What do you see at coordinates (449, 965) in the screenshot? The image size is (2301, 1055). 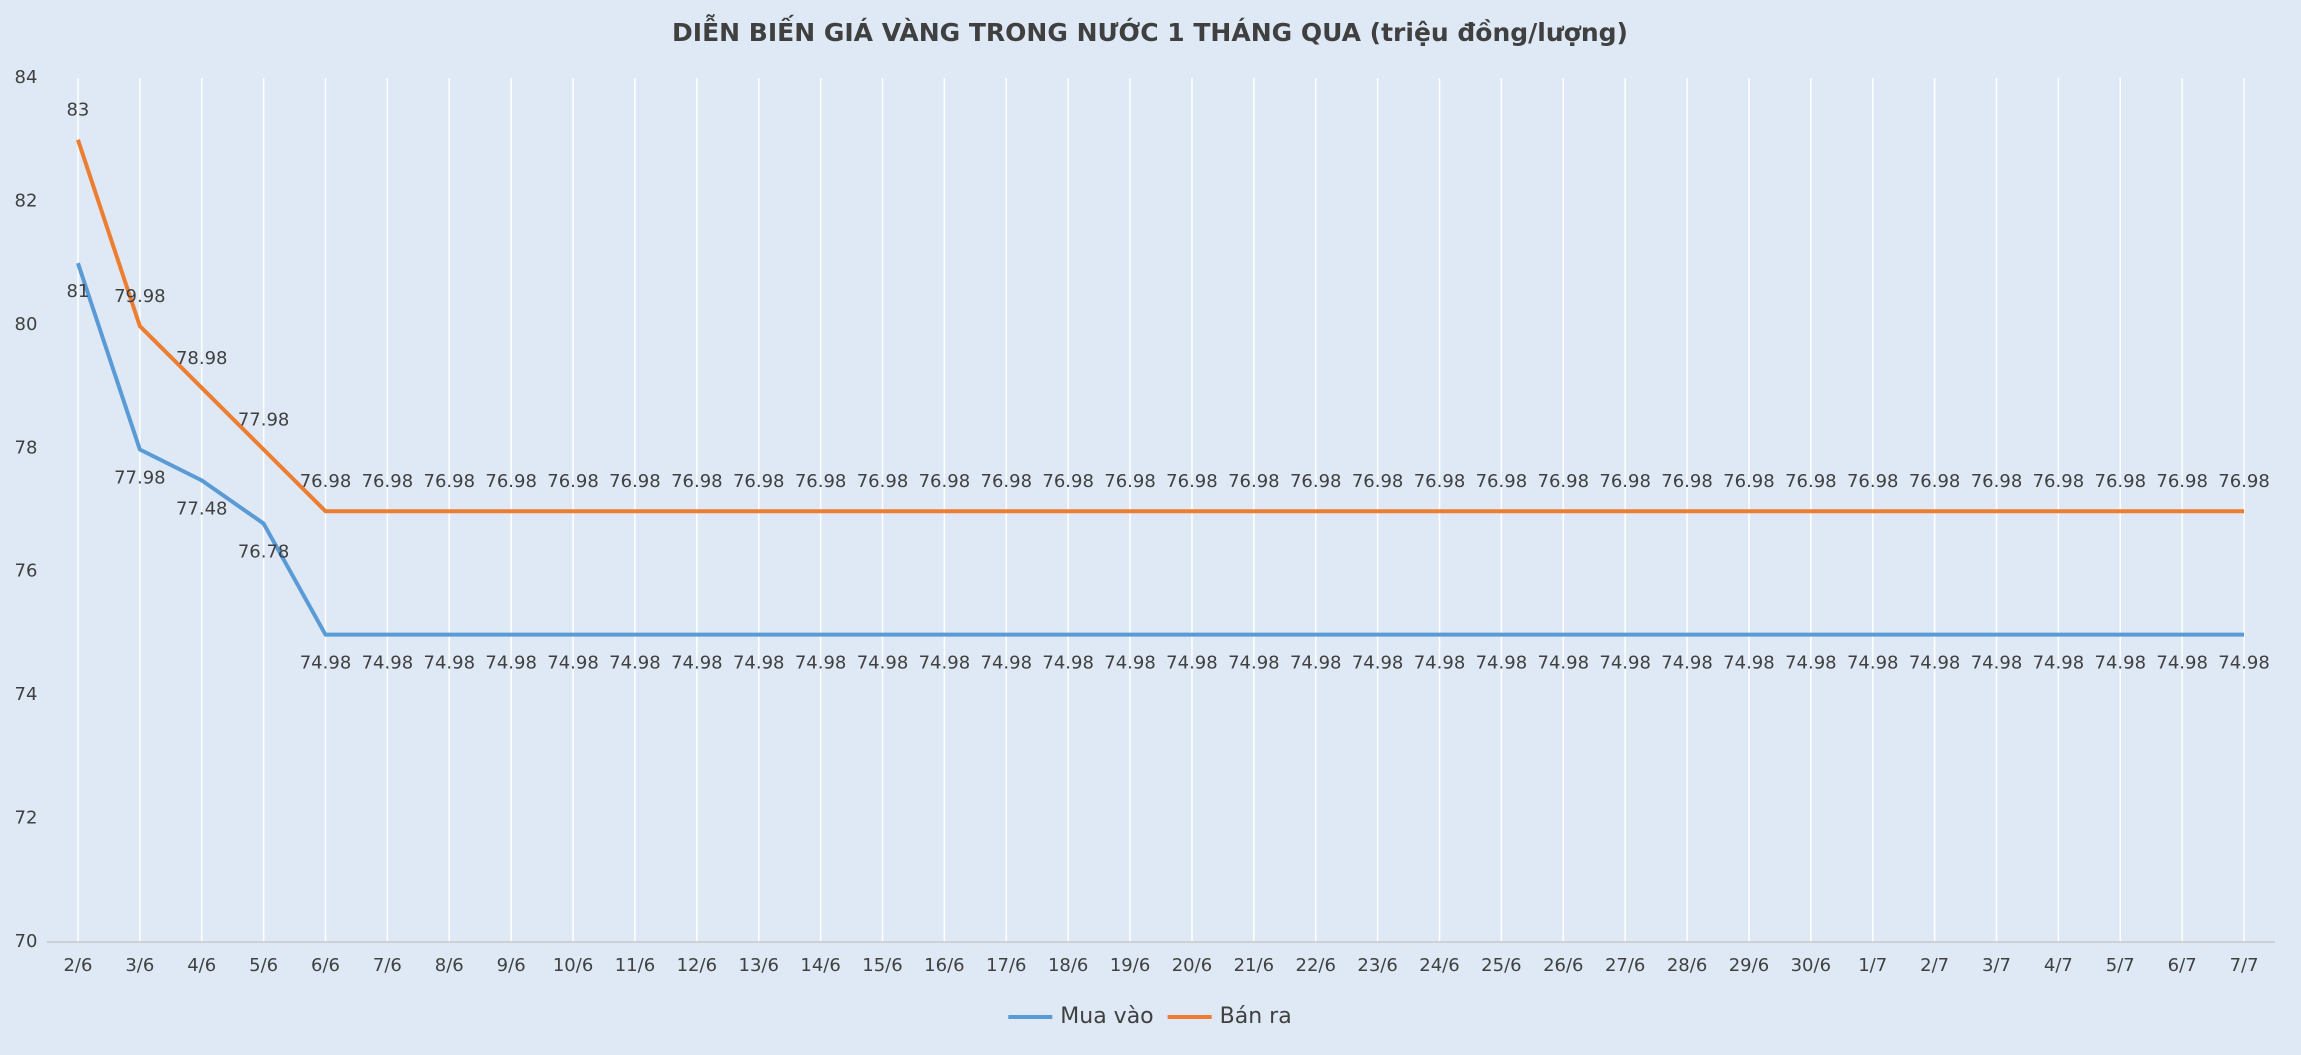 I see `x-tick-label: 8/6` at bounding box center [449, 965].